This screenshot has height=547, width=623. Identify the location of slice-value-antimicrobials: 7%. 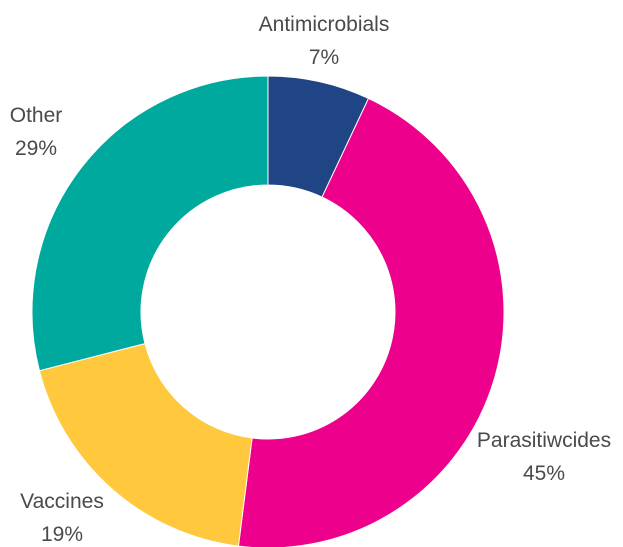
(324, 57).